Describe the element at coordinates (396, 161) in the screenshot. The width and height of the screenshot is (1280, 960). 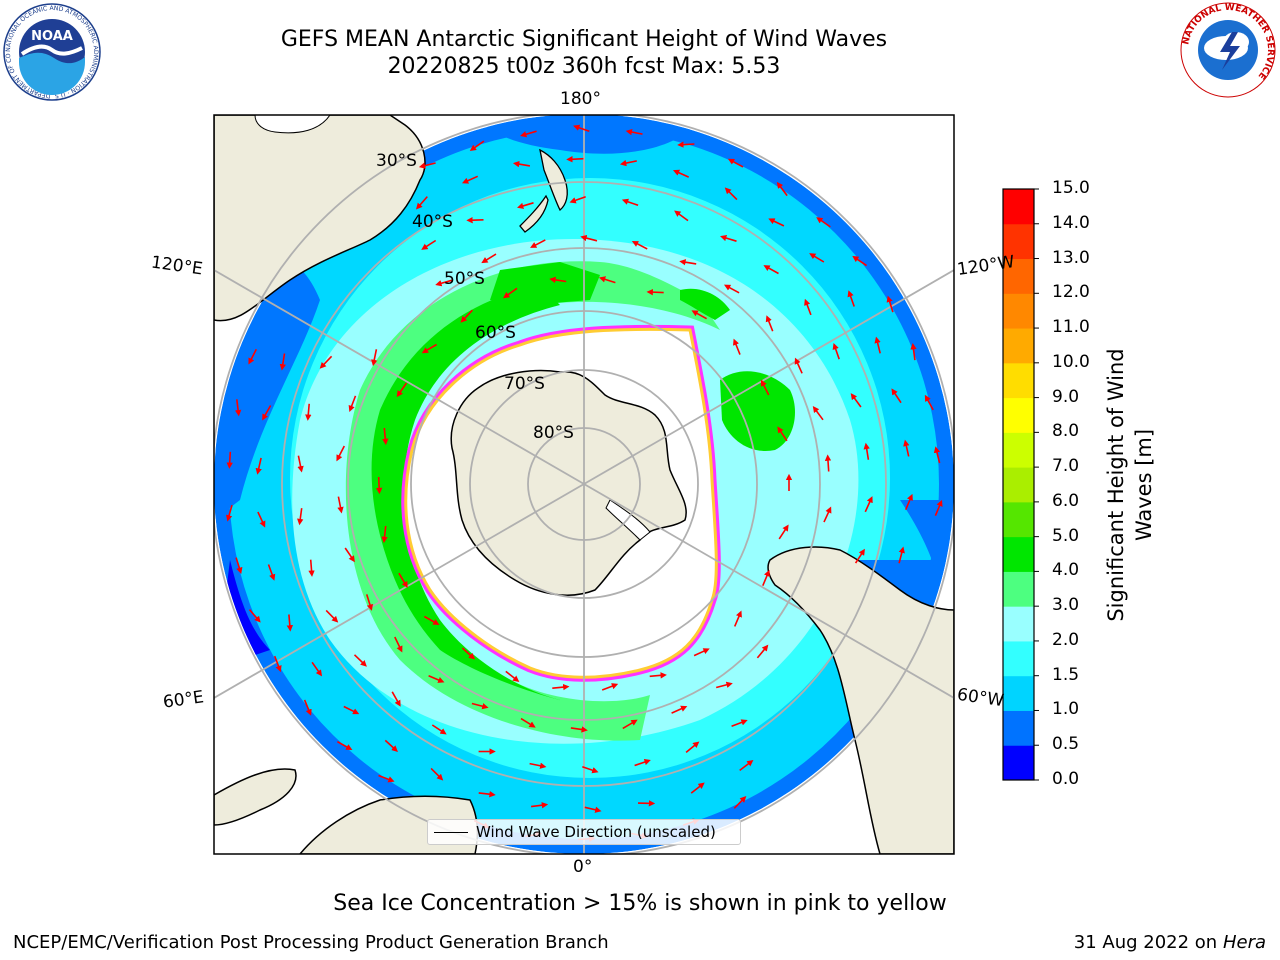
I see `lat-label-30s: 30°S` at that location.